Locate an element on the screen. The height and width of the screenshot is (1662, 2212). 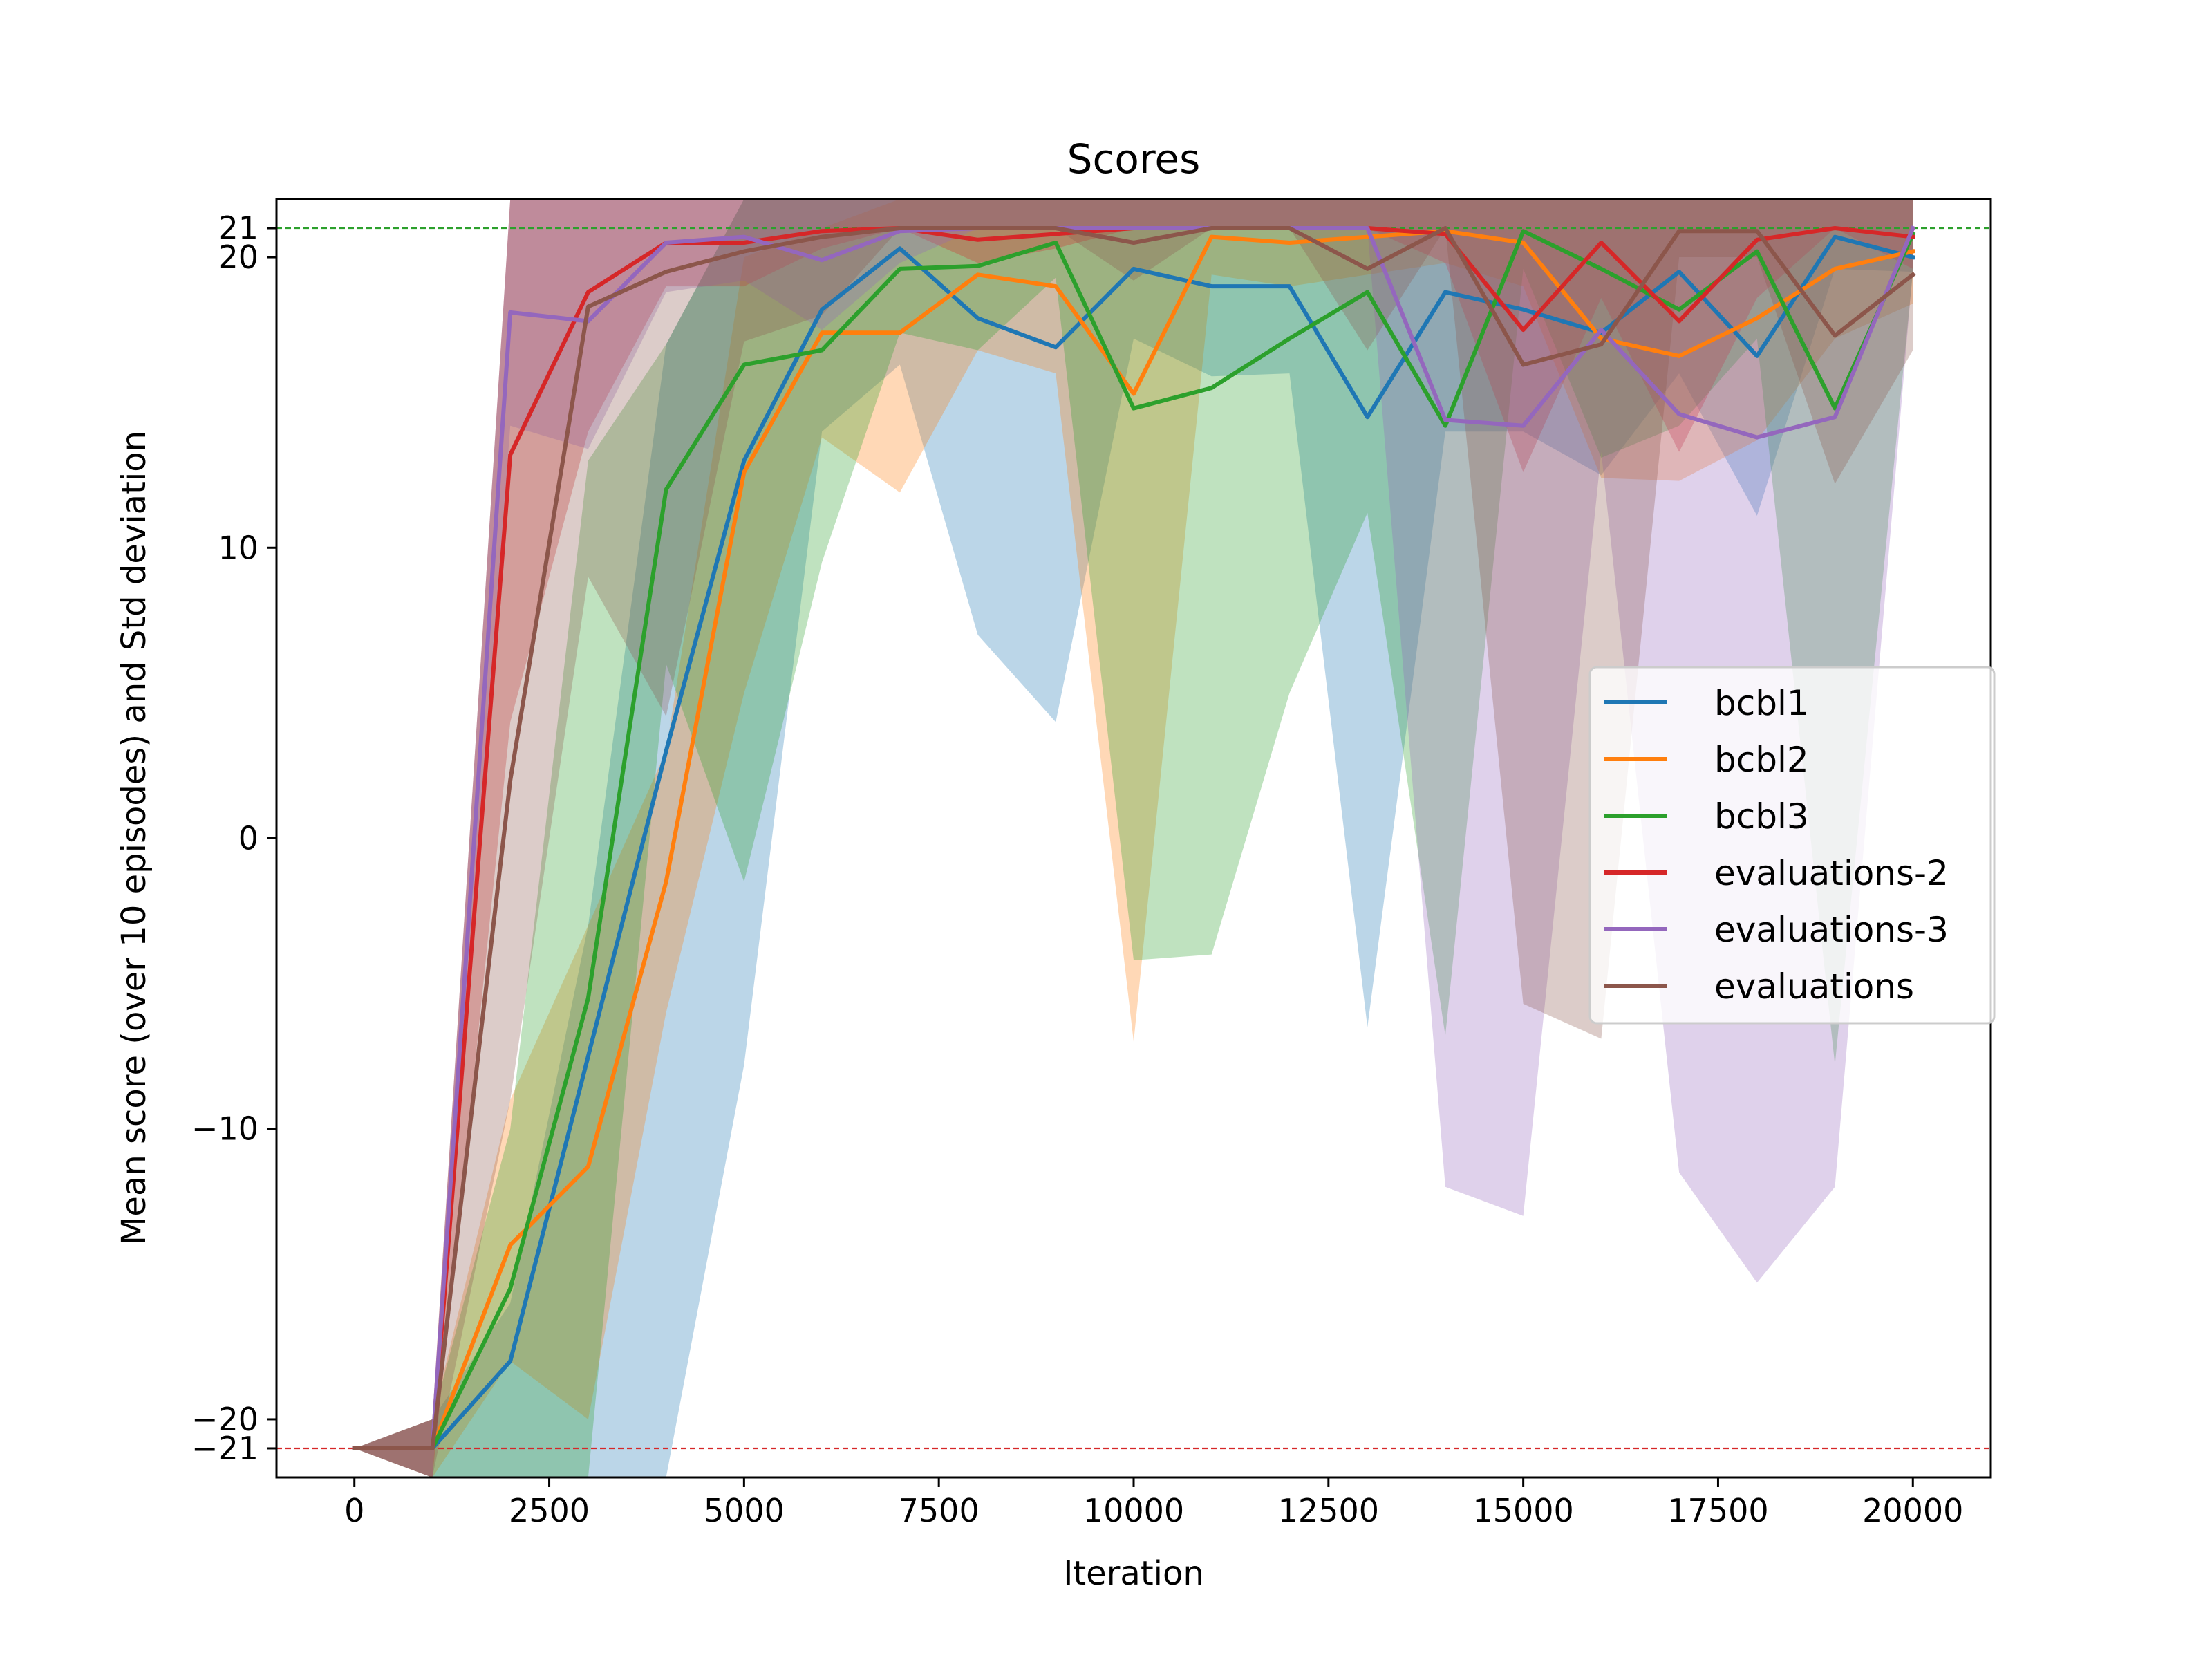
y-tick-label: −21 is located at coordinates (225, 1449).